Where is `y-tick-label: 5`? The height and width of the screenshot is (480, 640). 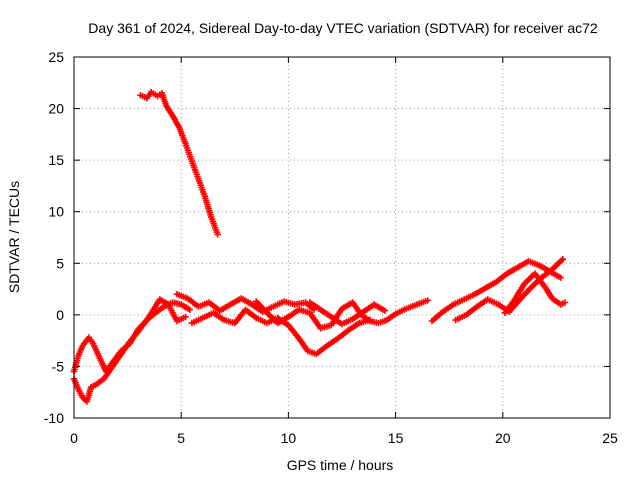 y-tick-label: 5 is located at coordinates (60, 263).